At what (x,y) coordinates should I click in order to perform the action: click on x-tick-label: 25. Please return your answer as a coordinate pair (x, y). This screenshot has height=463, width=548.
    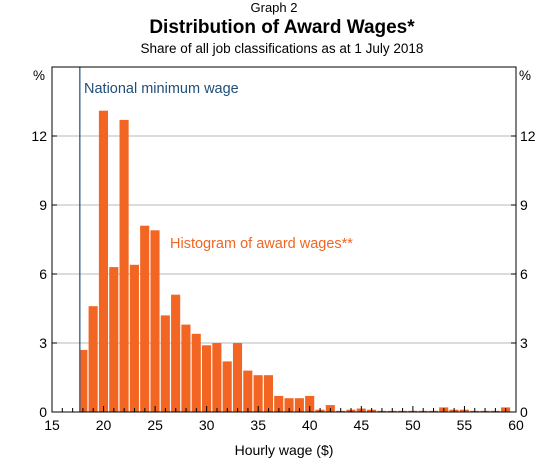
    Looking at the image, I should click on (155, 425).